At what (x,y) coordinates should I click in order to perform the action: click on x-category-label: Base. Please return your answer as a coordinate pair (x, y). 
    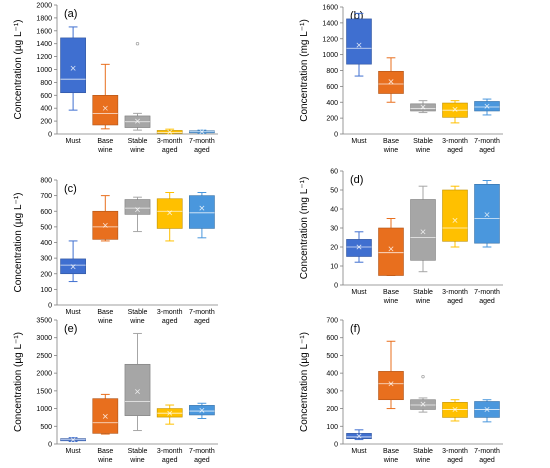
    Looking at the image, I should click on (391, 141).